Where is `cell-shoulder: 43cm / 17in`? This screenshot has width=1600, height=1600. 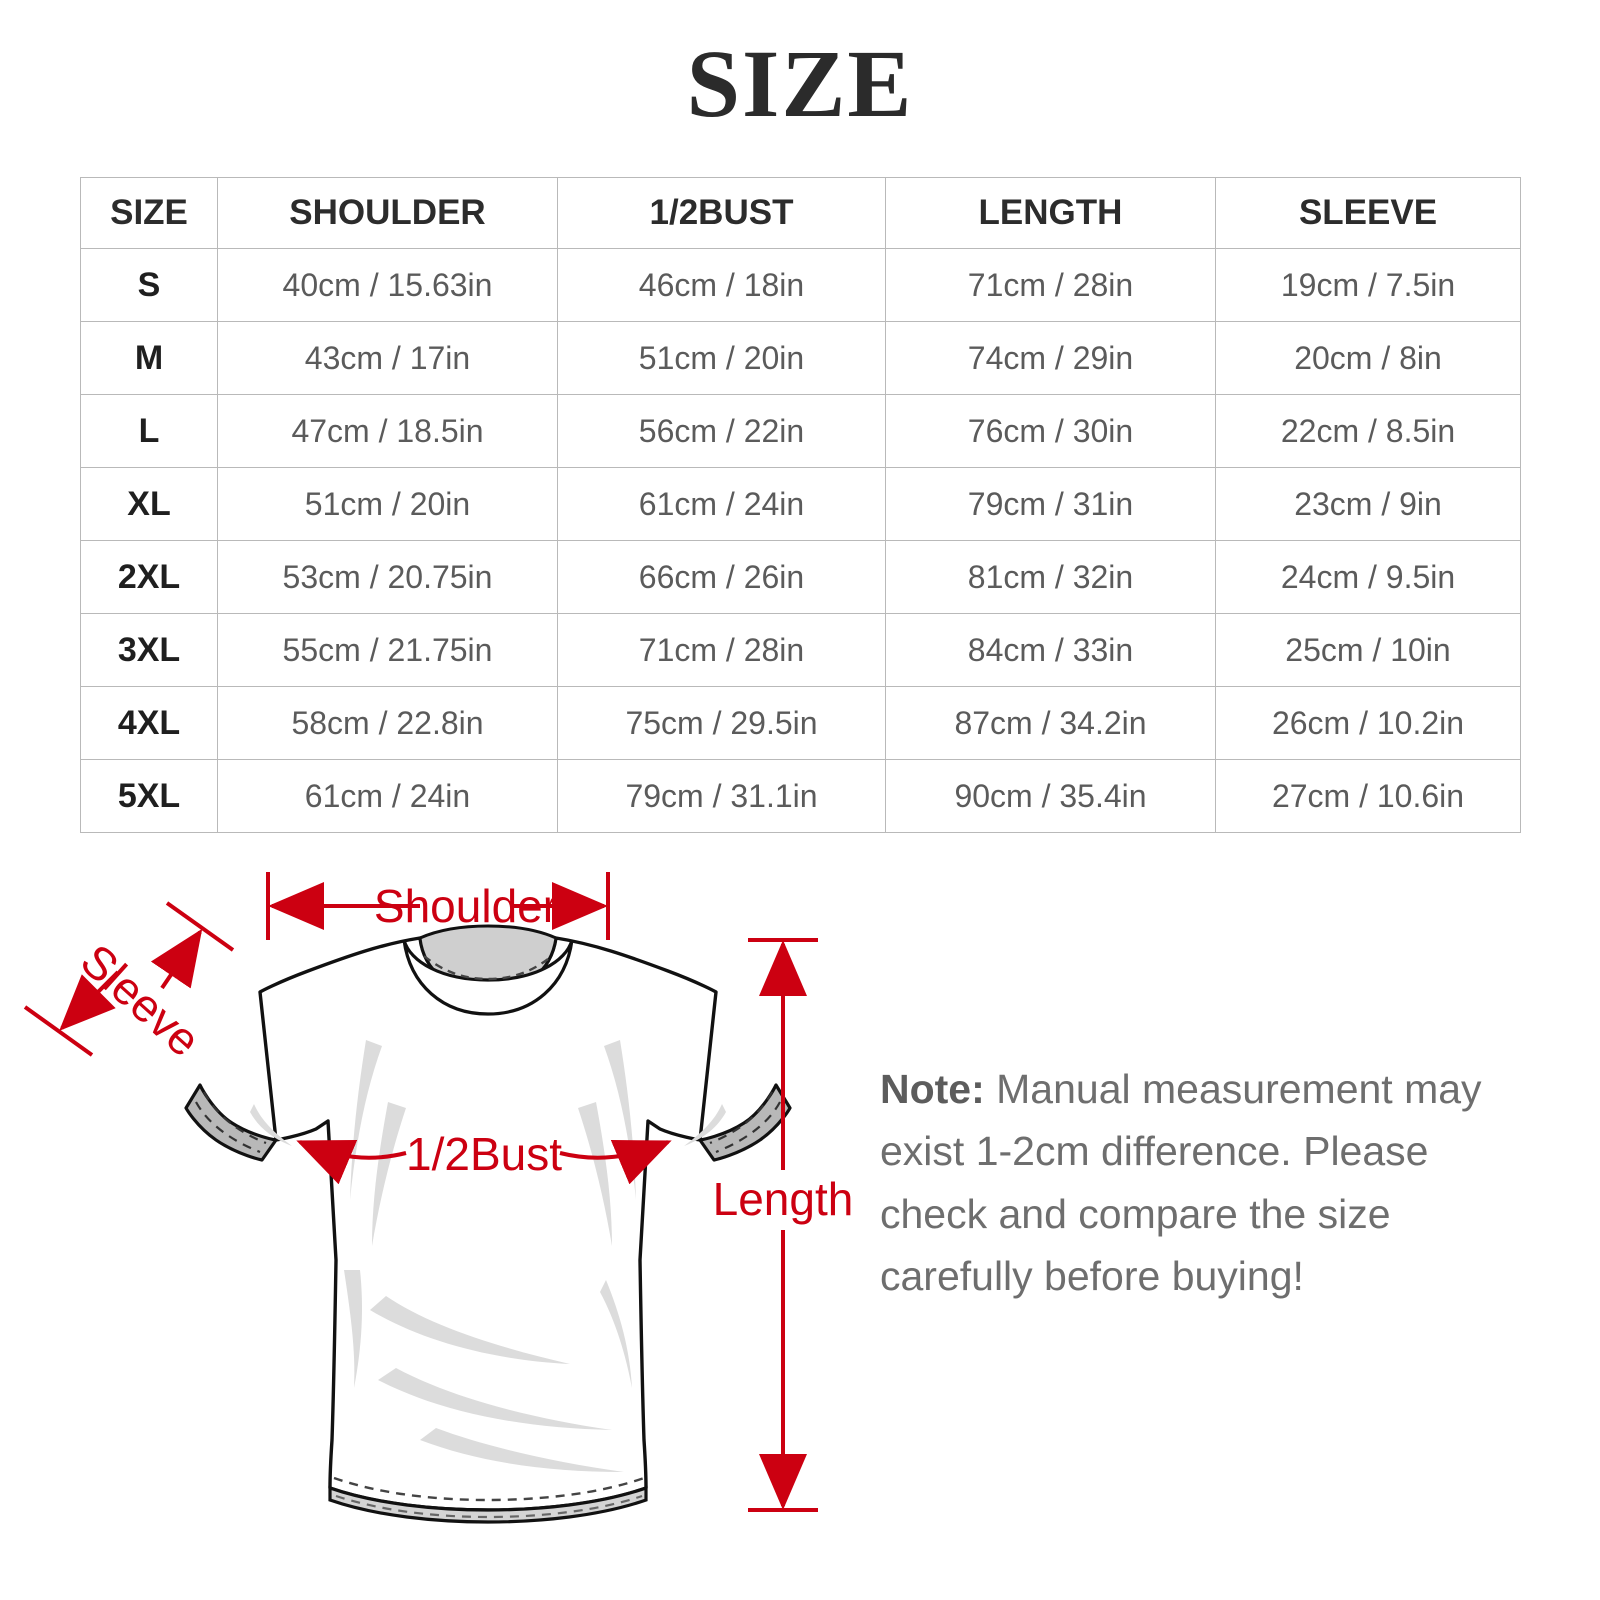 cell-shoulder: 43cm / 17in is located at coordinates (387, 358).